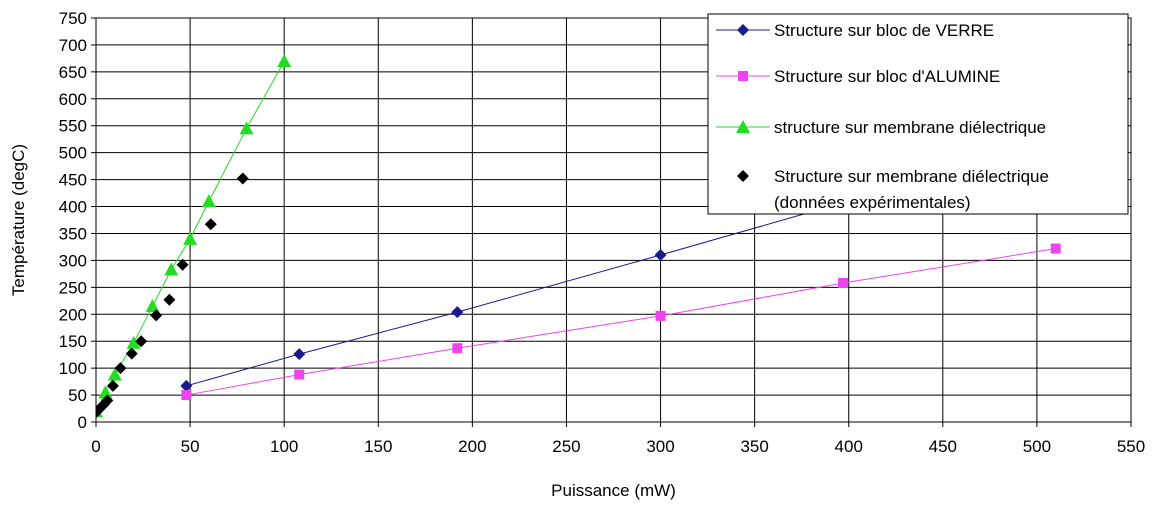 Image resolution: width=1155 pixels, height=505 pixels. I want to click on y-tick-label: 650, so click(73, 72).